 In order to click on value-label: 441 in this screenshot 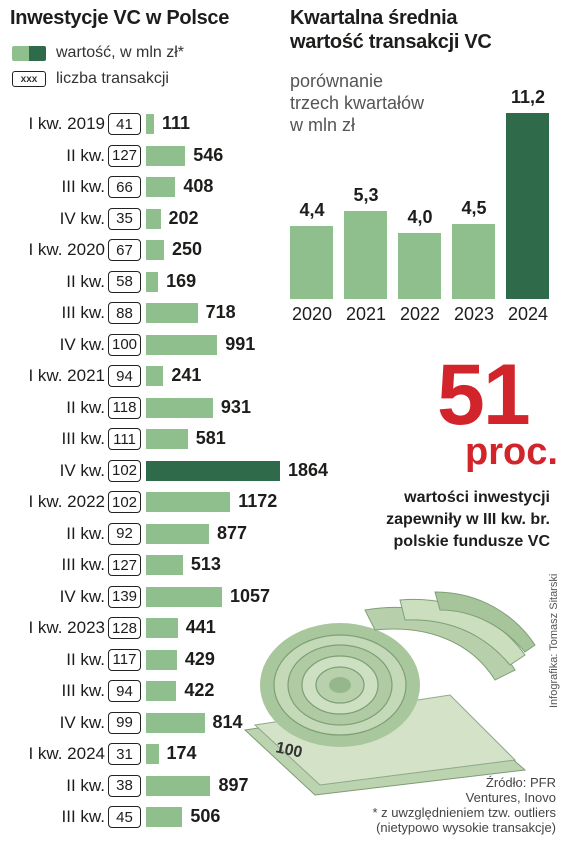, I will do `click(200, 627)`.